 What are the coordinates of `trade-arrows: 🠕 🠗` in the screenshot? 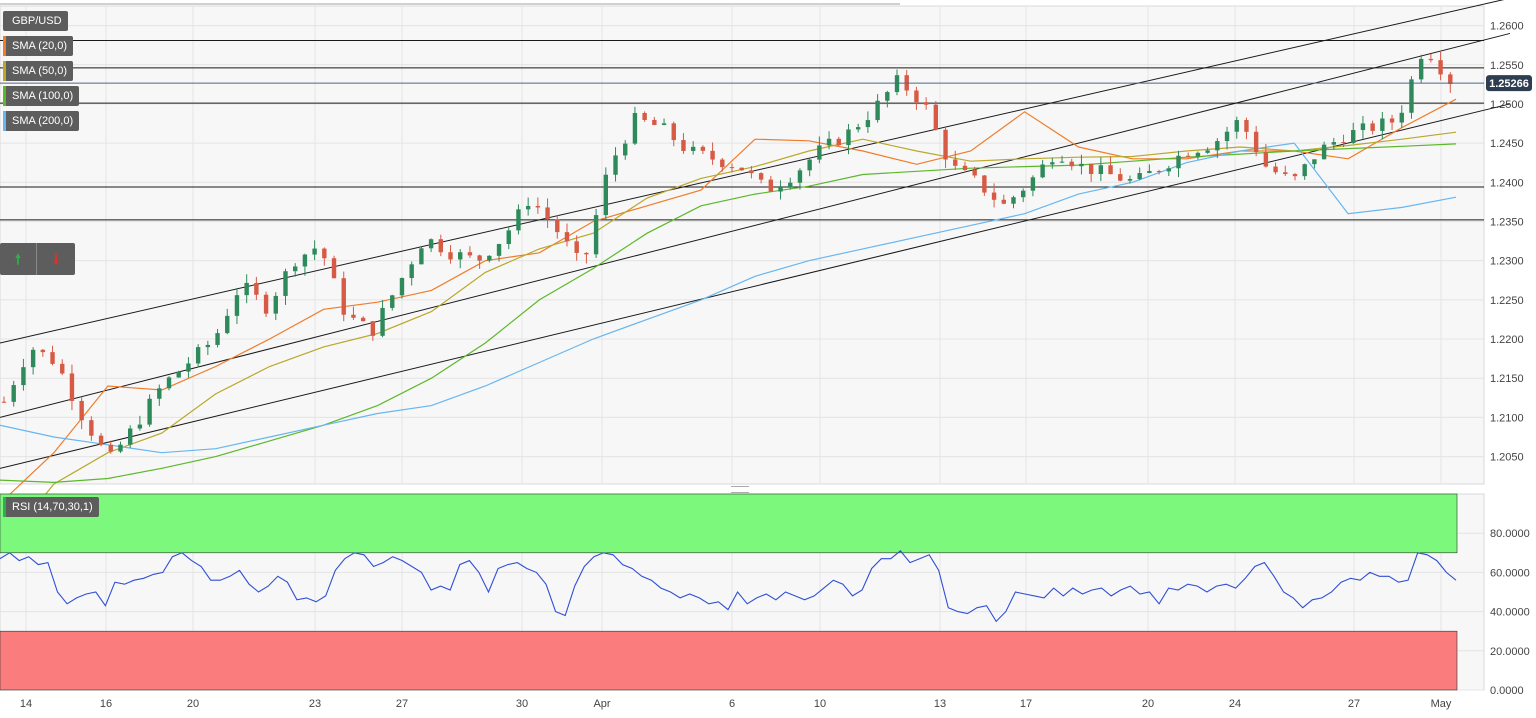 It's located at (37, 259).